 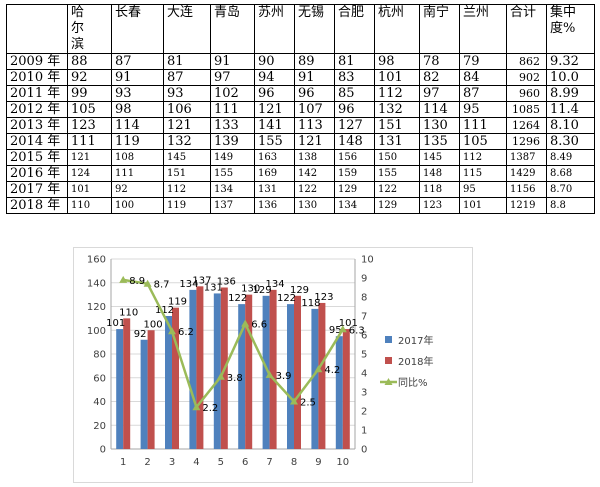 What do you see at coordinates (201, 280) in the screenshot?
I see `bar-data-label: 137` at bounding box center [201, 280].